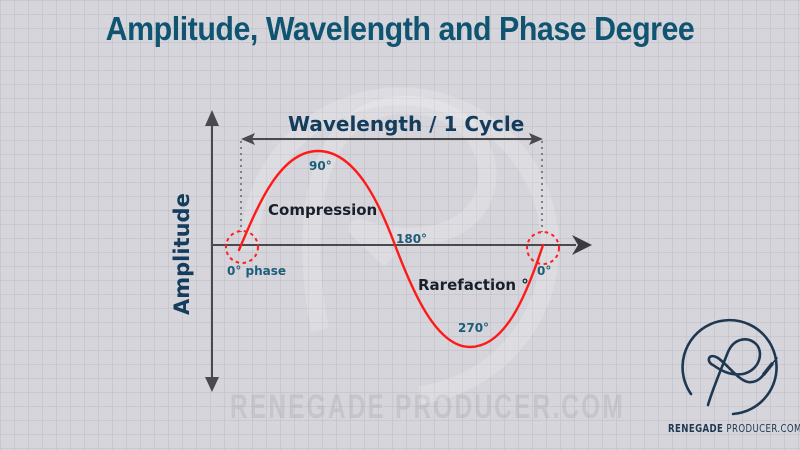  Describe the element at coordinates (761, 428) in the screenshot. I see `brand-name-rest: PRODUCER.COM` at that location.